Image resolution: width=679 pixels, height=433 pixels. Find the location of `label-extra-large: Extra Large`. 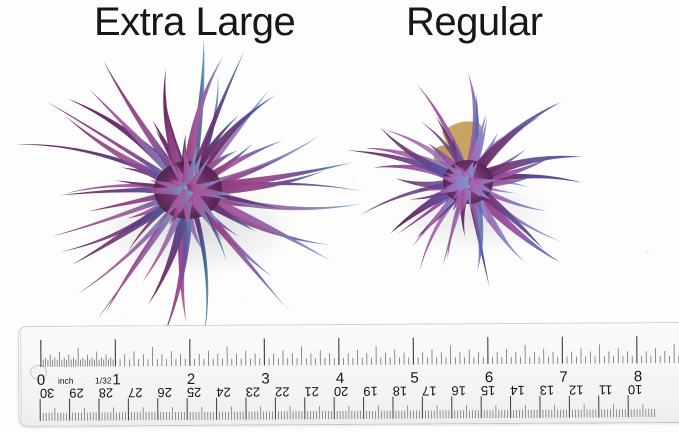

label-extra-large: Extra Large is located at coordinates (195, 22).